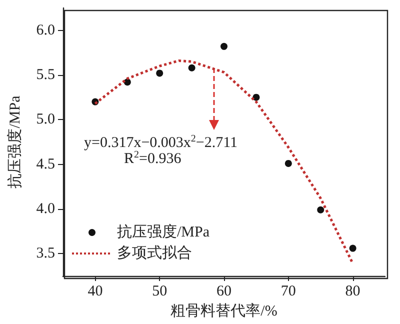  What do you see at coordinates (95, 292) in the screenshot?
I see `x-tick-label: 40` at bounding box center [95, 292].